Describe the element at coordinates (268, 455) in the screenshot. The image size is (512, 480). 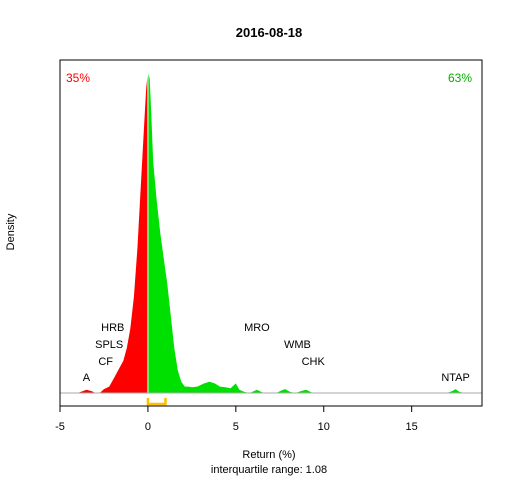
I see `x-axis-label: Return (%)` at that location.